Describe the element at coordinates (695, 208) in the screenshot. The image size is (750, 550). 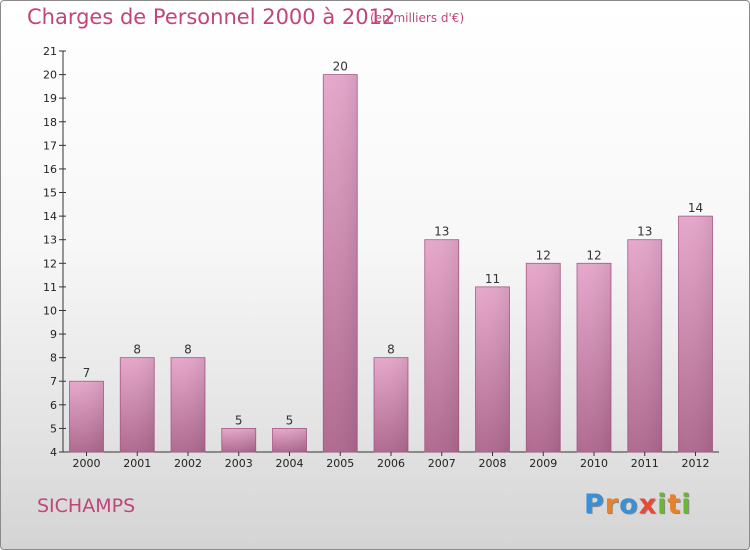
I see `bar-value-label: 14` at that location.